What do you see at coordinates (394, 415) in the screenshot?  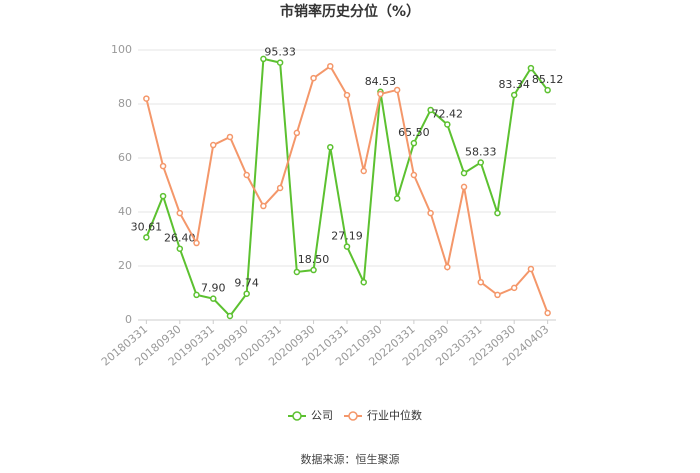 I see `legend-label: 行业中位数` at bounding box center [394, 415].